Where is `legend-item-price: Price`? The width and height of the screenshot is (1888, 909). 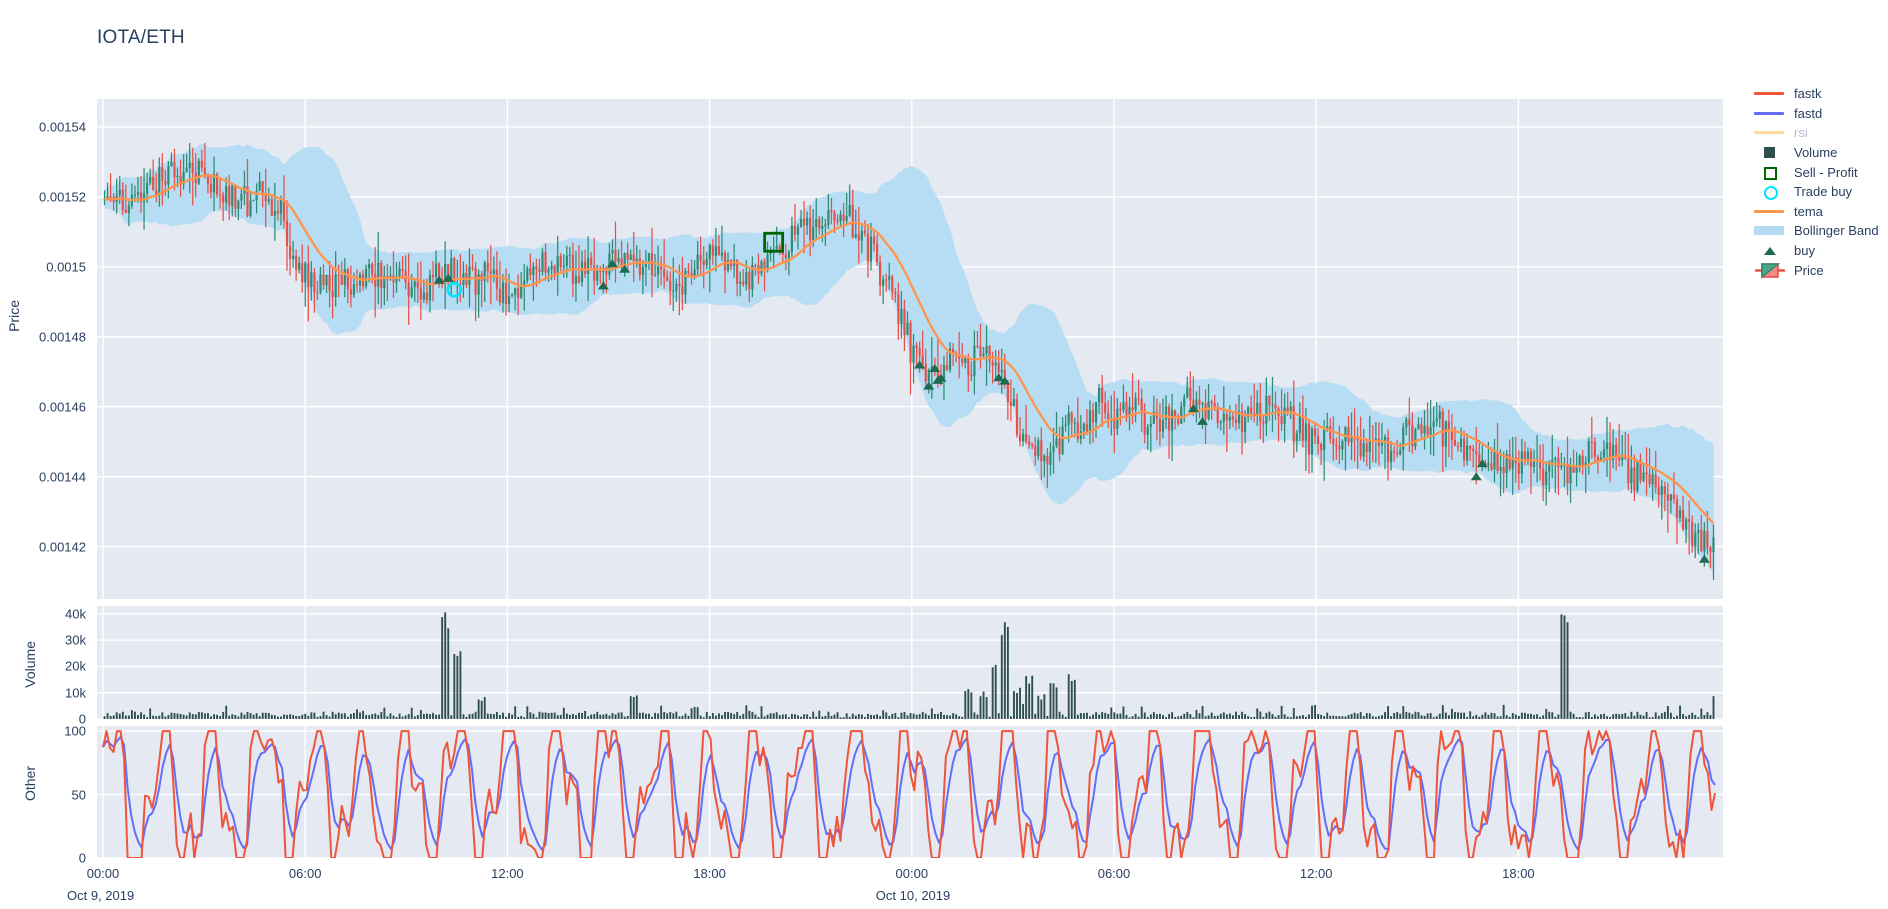 legend-item-price: Price is located at coordinates (1820, 270).